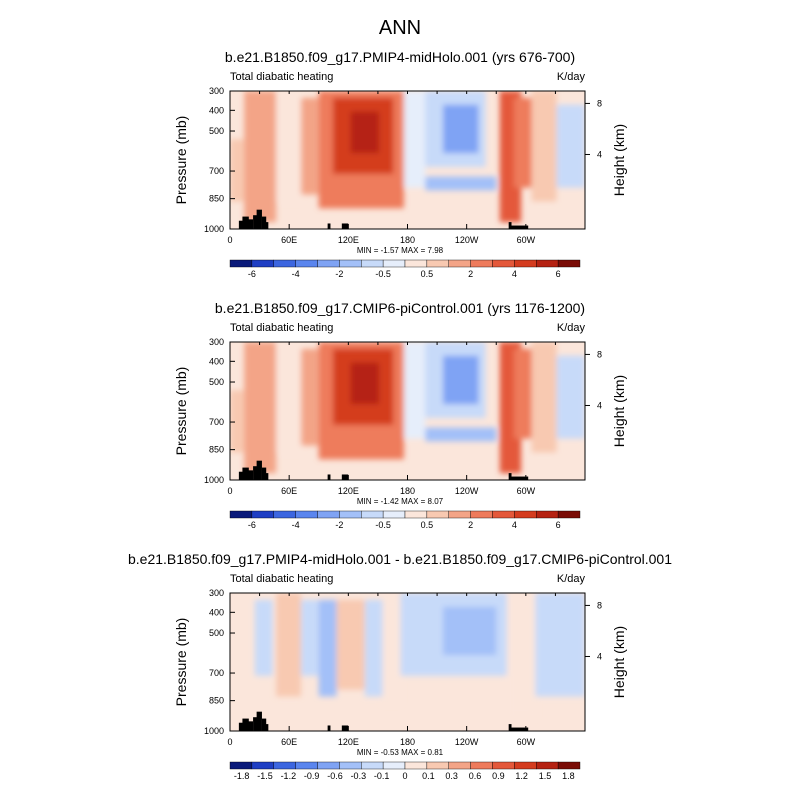  What do you see at coordinates (216, 382) in the screenshot?
I see `y-tick-label: 500` at bounding box center [216, 382].